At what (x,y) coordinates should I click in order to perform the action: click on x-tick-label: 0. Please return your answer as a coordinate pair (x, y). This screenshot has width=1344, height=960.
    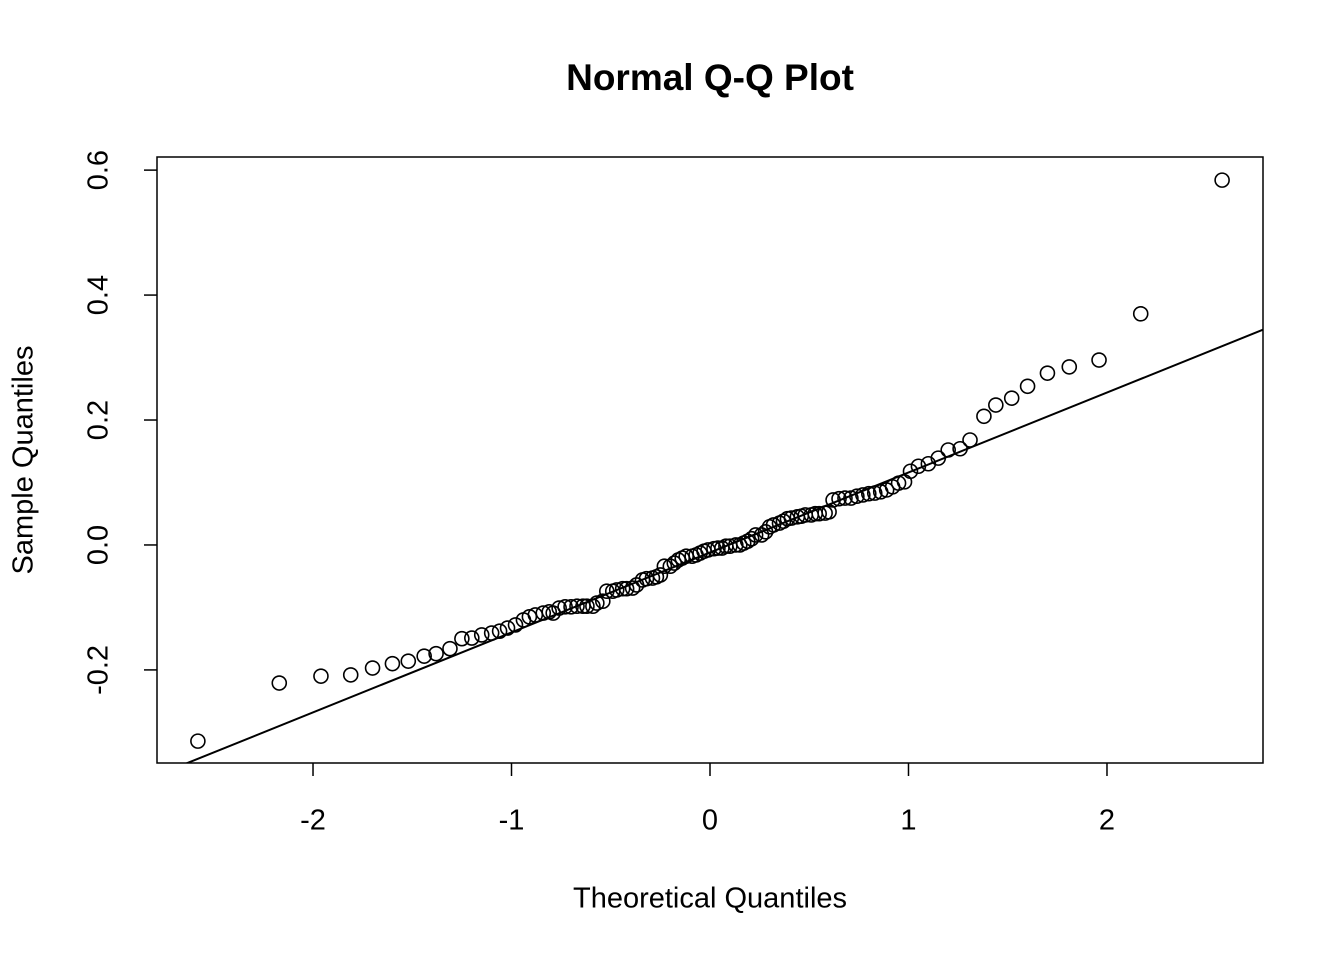
    Looking at the image, I should click on (710, 821).